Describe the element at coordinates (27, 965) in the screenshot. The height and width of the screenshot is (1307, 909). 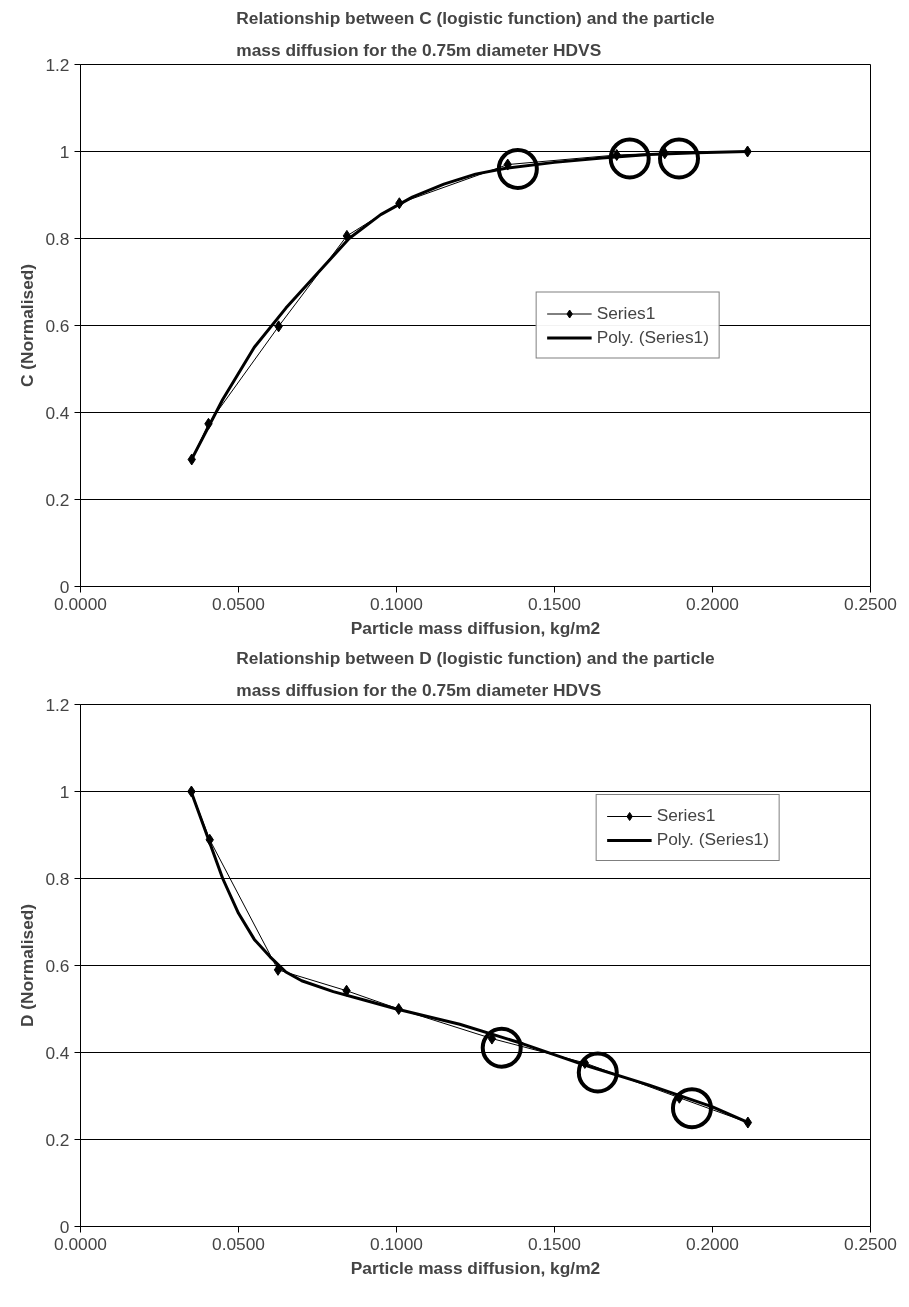
I see `y-axis-title: D (Normalised)` at that location.